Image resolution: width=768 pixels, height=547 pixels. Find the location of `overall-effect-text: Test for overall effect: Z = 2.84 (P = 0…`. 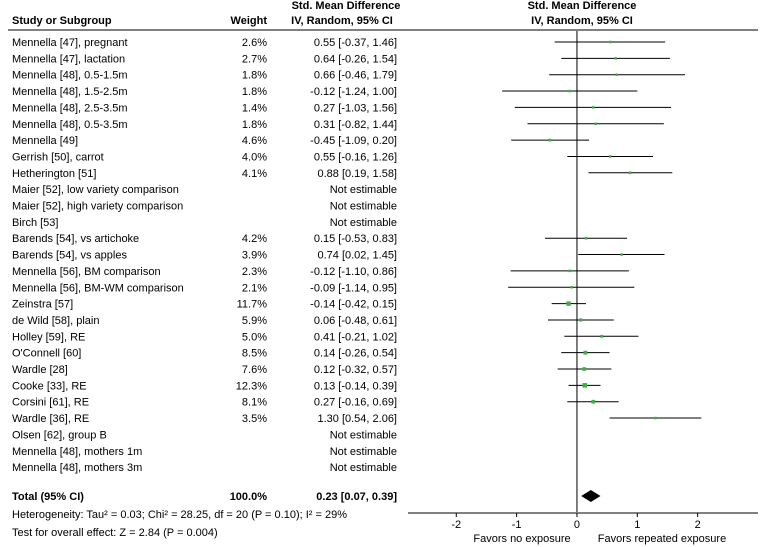

overall-effect-text: Test for overall effect: Z = 2.84 (P = 0… is located at coordinates (115, 533).